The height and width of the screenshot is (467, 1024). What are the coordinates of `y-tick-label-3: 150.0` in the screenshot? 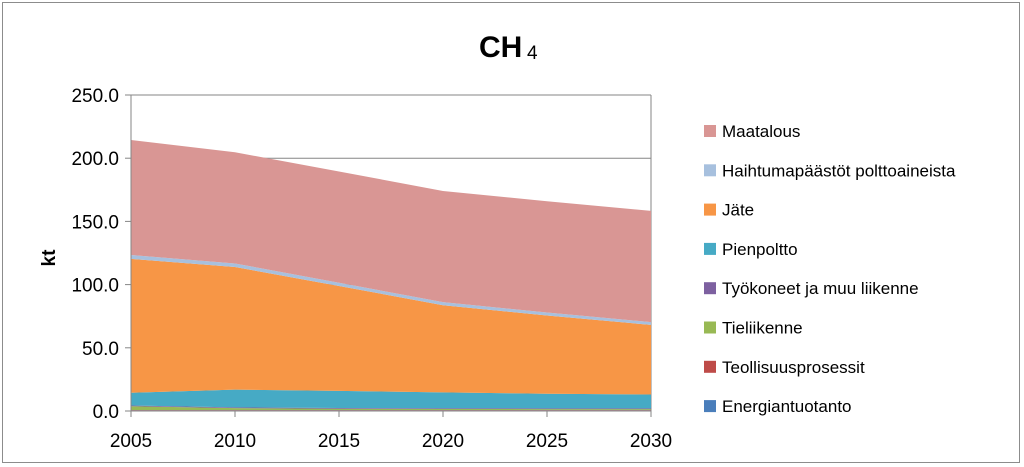 It's located at (95, 222).